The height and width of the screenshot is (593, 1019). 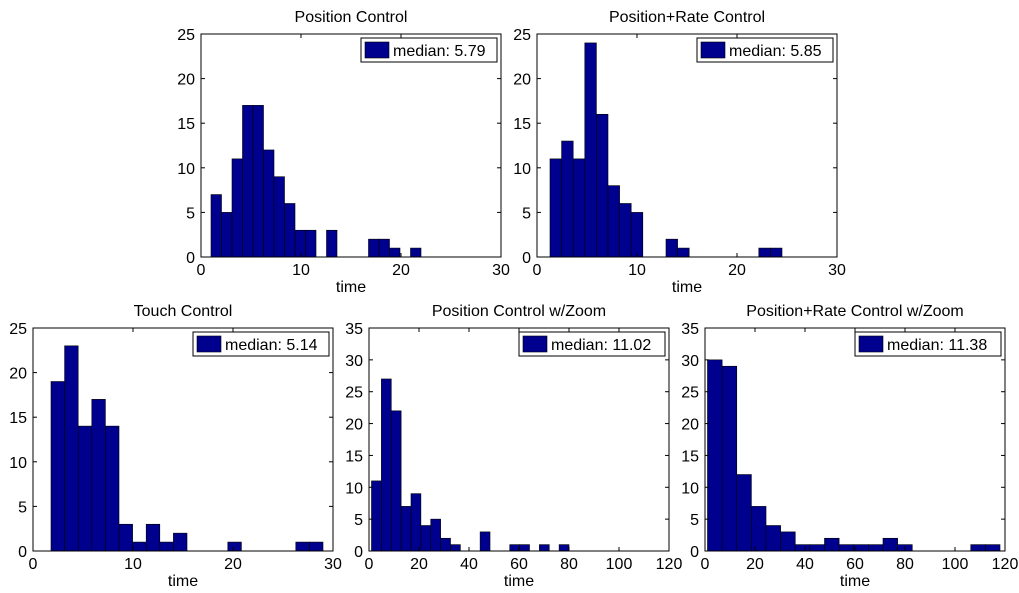 What do you see at coordinates (351, 17) in the screenshot?
I see `chart-title: Position Control` at bounding box center [351, 17].